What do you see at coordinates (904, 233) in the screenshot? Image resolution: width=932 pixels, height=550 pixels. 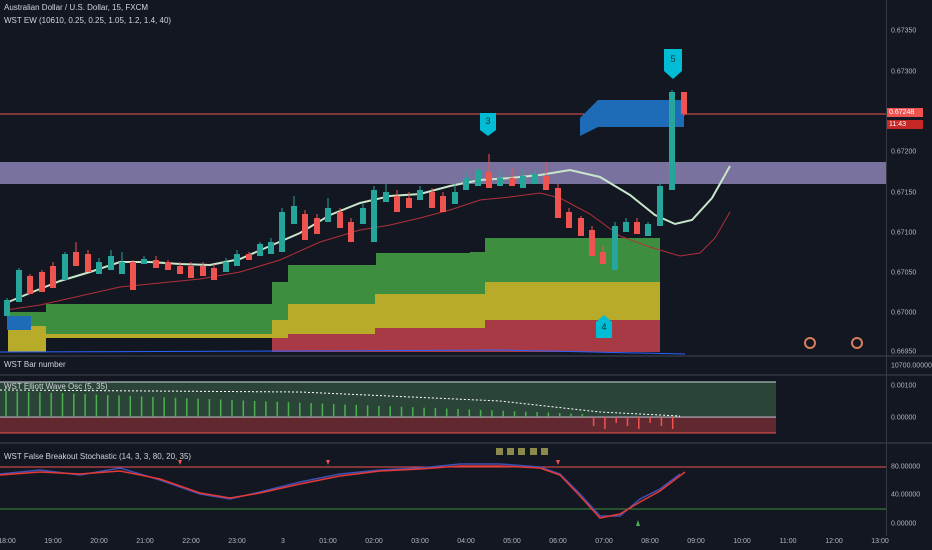 I see `price-tick: 0.67100` at bounding box center [904, 233].